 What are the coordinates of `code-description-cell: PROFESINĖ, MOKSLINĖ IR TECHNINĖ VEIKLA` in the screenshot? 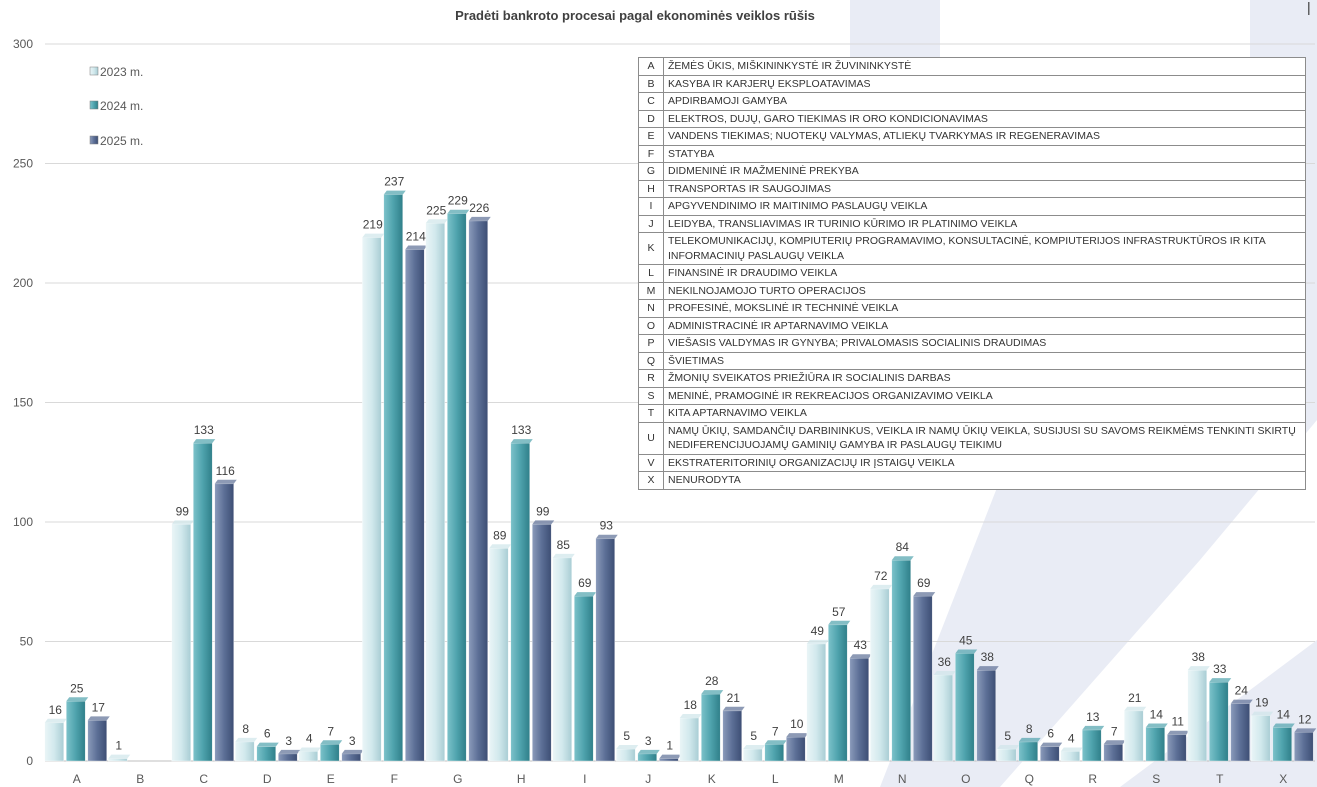 It's located at (984, 308).